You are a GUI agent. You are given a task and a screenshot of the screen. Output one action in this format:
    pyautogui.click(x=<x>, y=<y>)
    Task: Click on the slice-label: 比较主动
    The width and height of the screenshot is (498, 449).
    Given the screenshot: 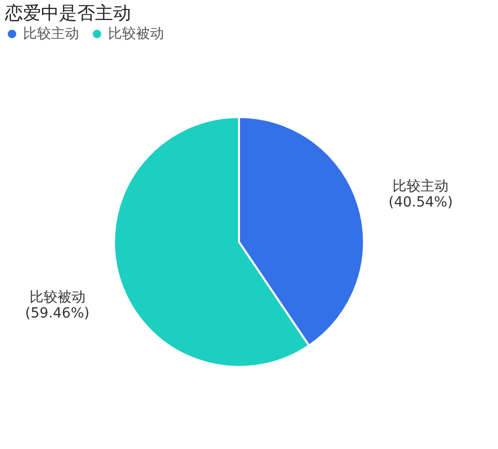 What is the action you would take?
    pyautogui.click(x=420, y=186)
    